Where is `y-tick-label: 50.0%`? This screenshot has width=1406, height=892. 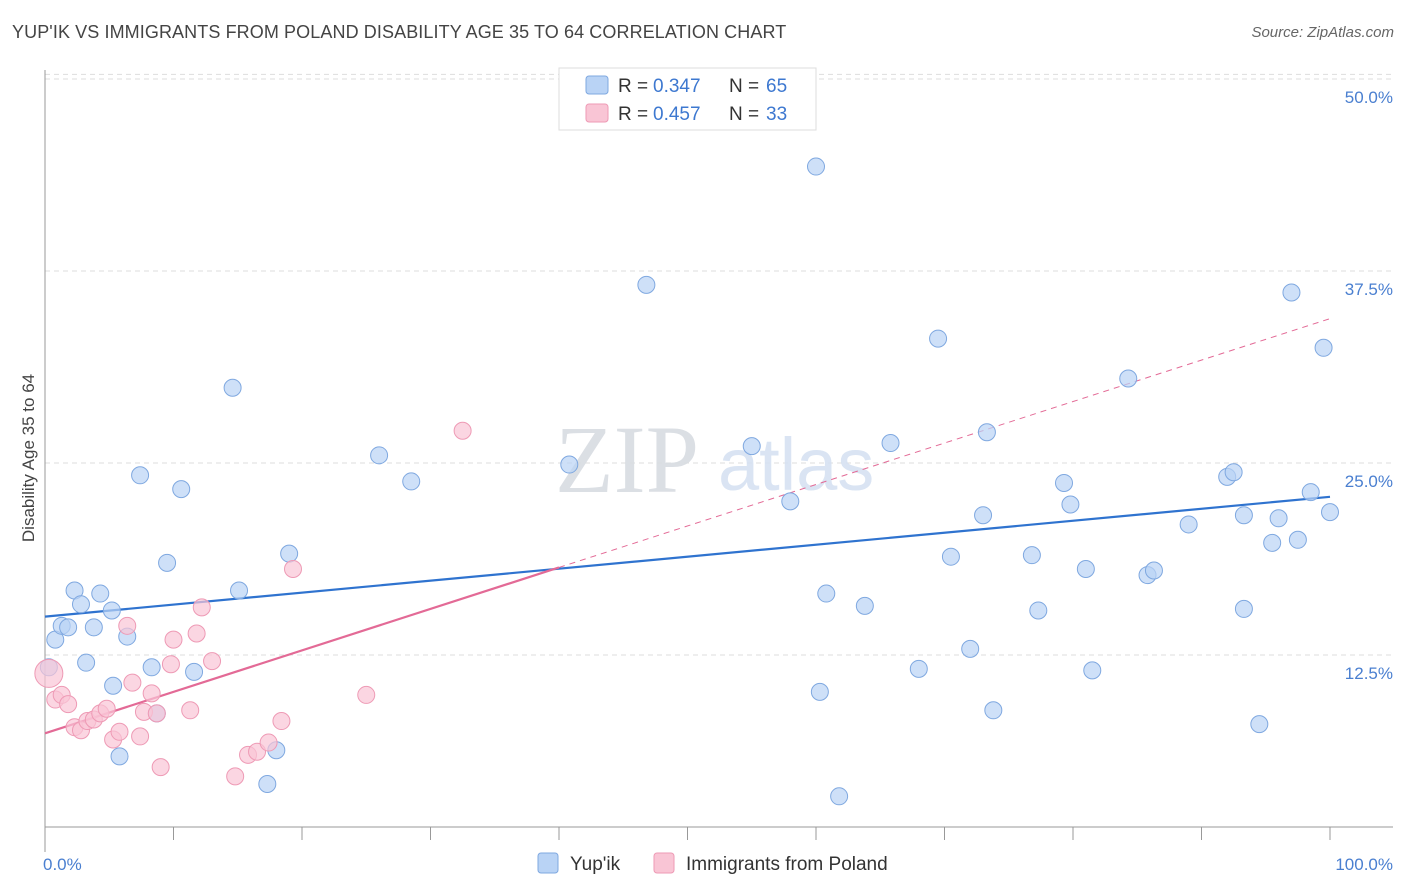
y-tick-label: 50.0% is located at coordinates (1369, 97).